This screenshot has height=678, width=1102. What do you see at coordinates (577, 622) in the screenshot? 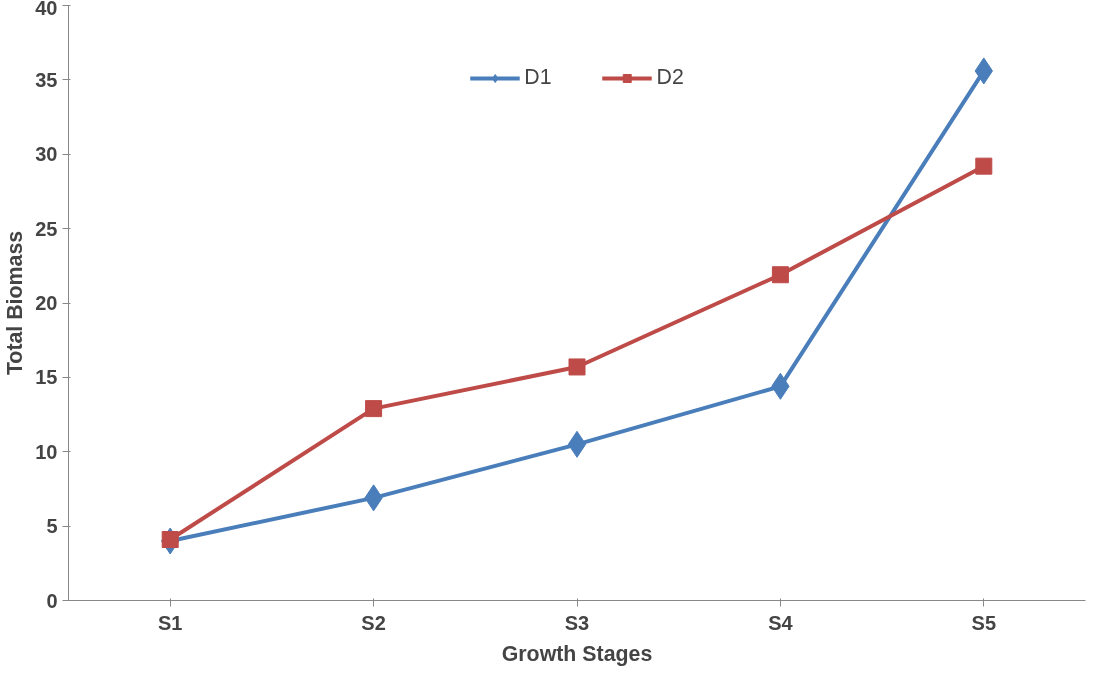
I see `x-tick-label: S3` at bounding box center [577, 622].